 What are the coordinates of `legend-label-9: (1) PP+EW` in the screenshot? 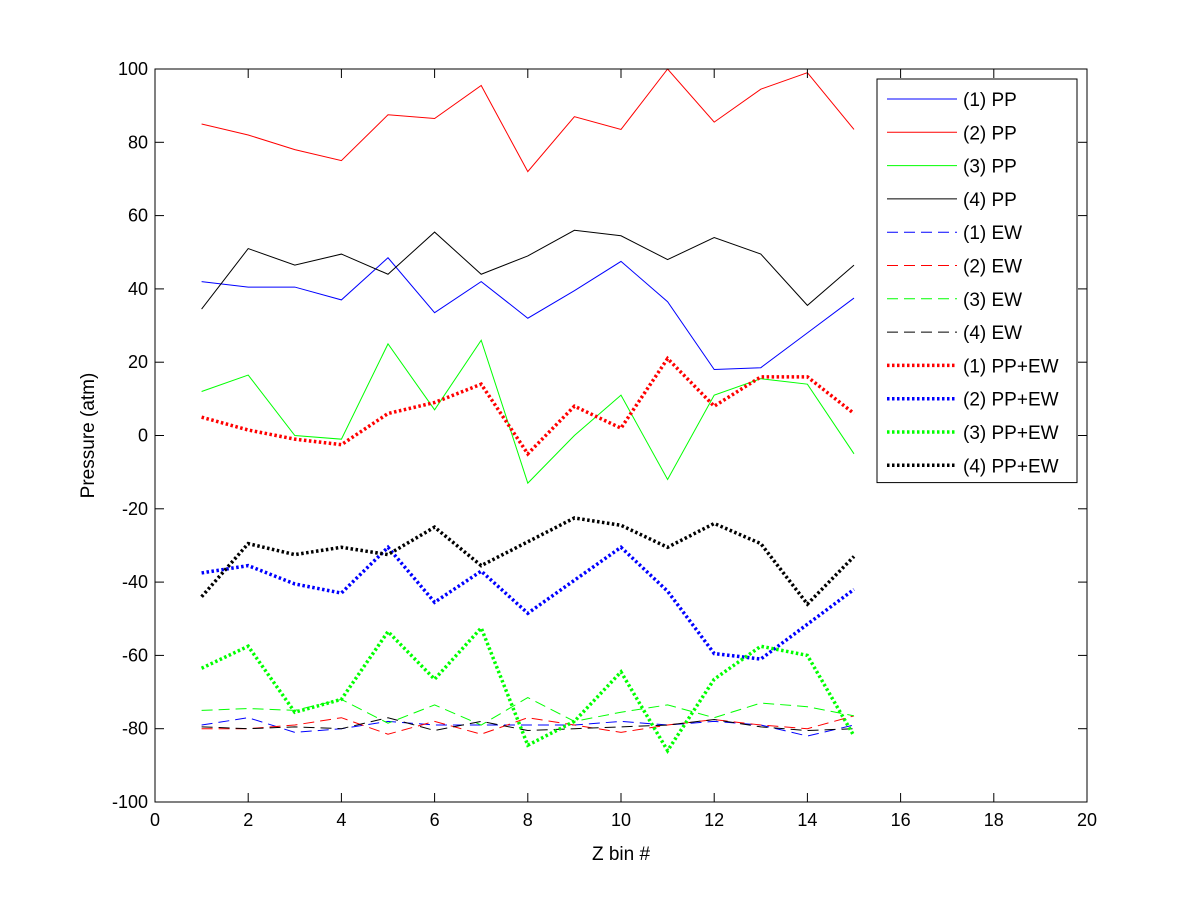 It's located at (1011, 366).